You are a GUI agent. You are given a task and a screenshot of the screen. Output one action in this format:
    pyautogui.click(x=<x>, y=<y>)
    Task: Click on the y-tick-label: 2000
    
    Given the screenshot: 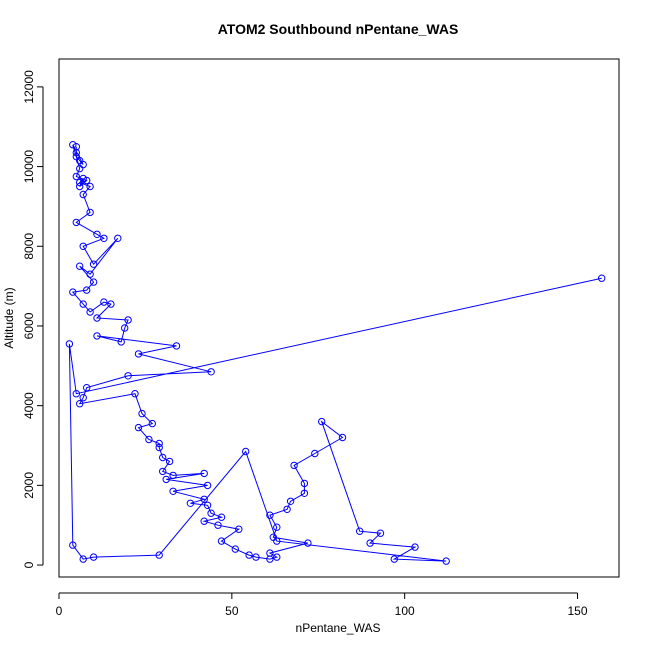 What is the action you would take?
    pyautogui.click(x=29, y=485)
    